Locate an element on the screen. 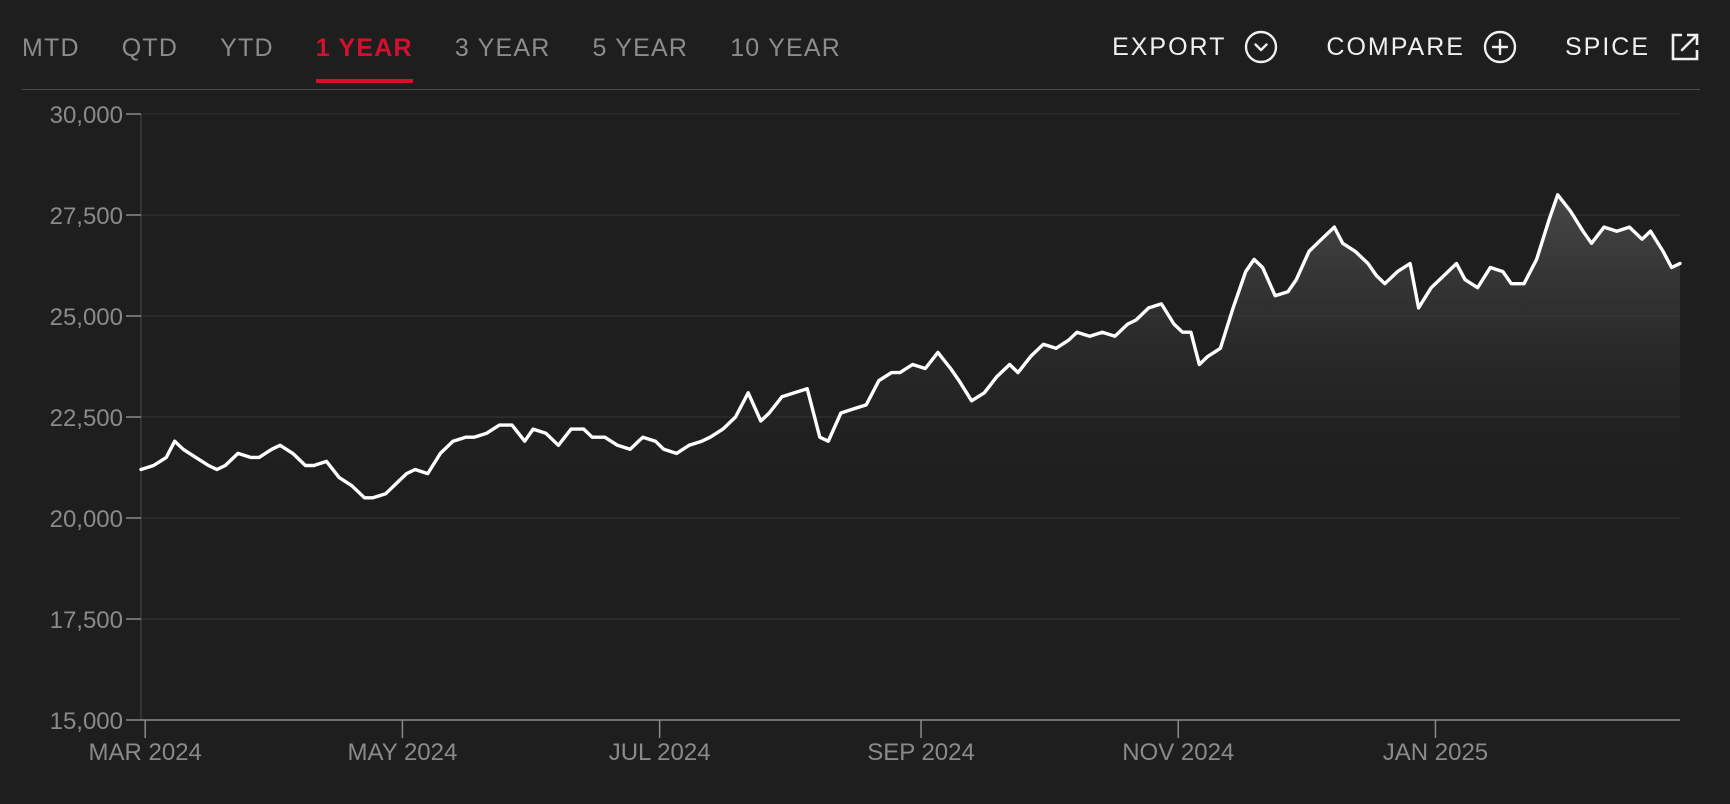  y-tick-label: 25,000 is located at coordinates (86, 317).